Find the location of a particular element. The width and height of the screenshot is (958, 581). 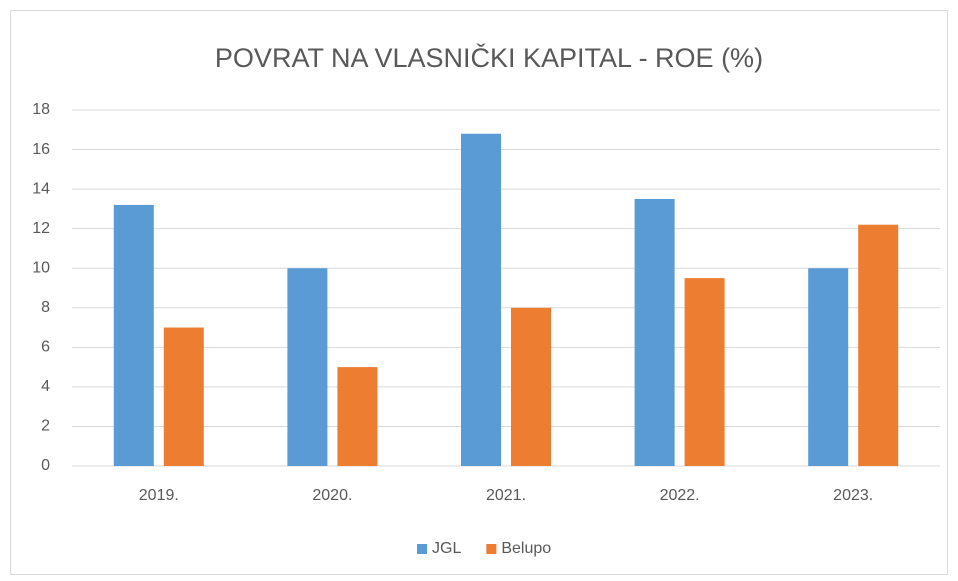

y-tick-label: 8 is located at coordinates (45, 307).